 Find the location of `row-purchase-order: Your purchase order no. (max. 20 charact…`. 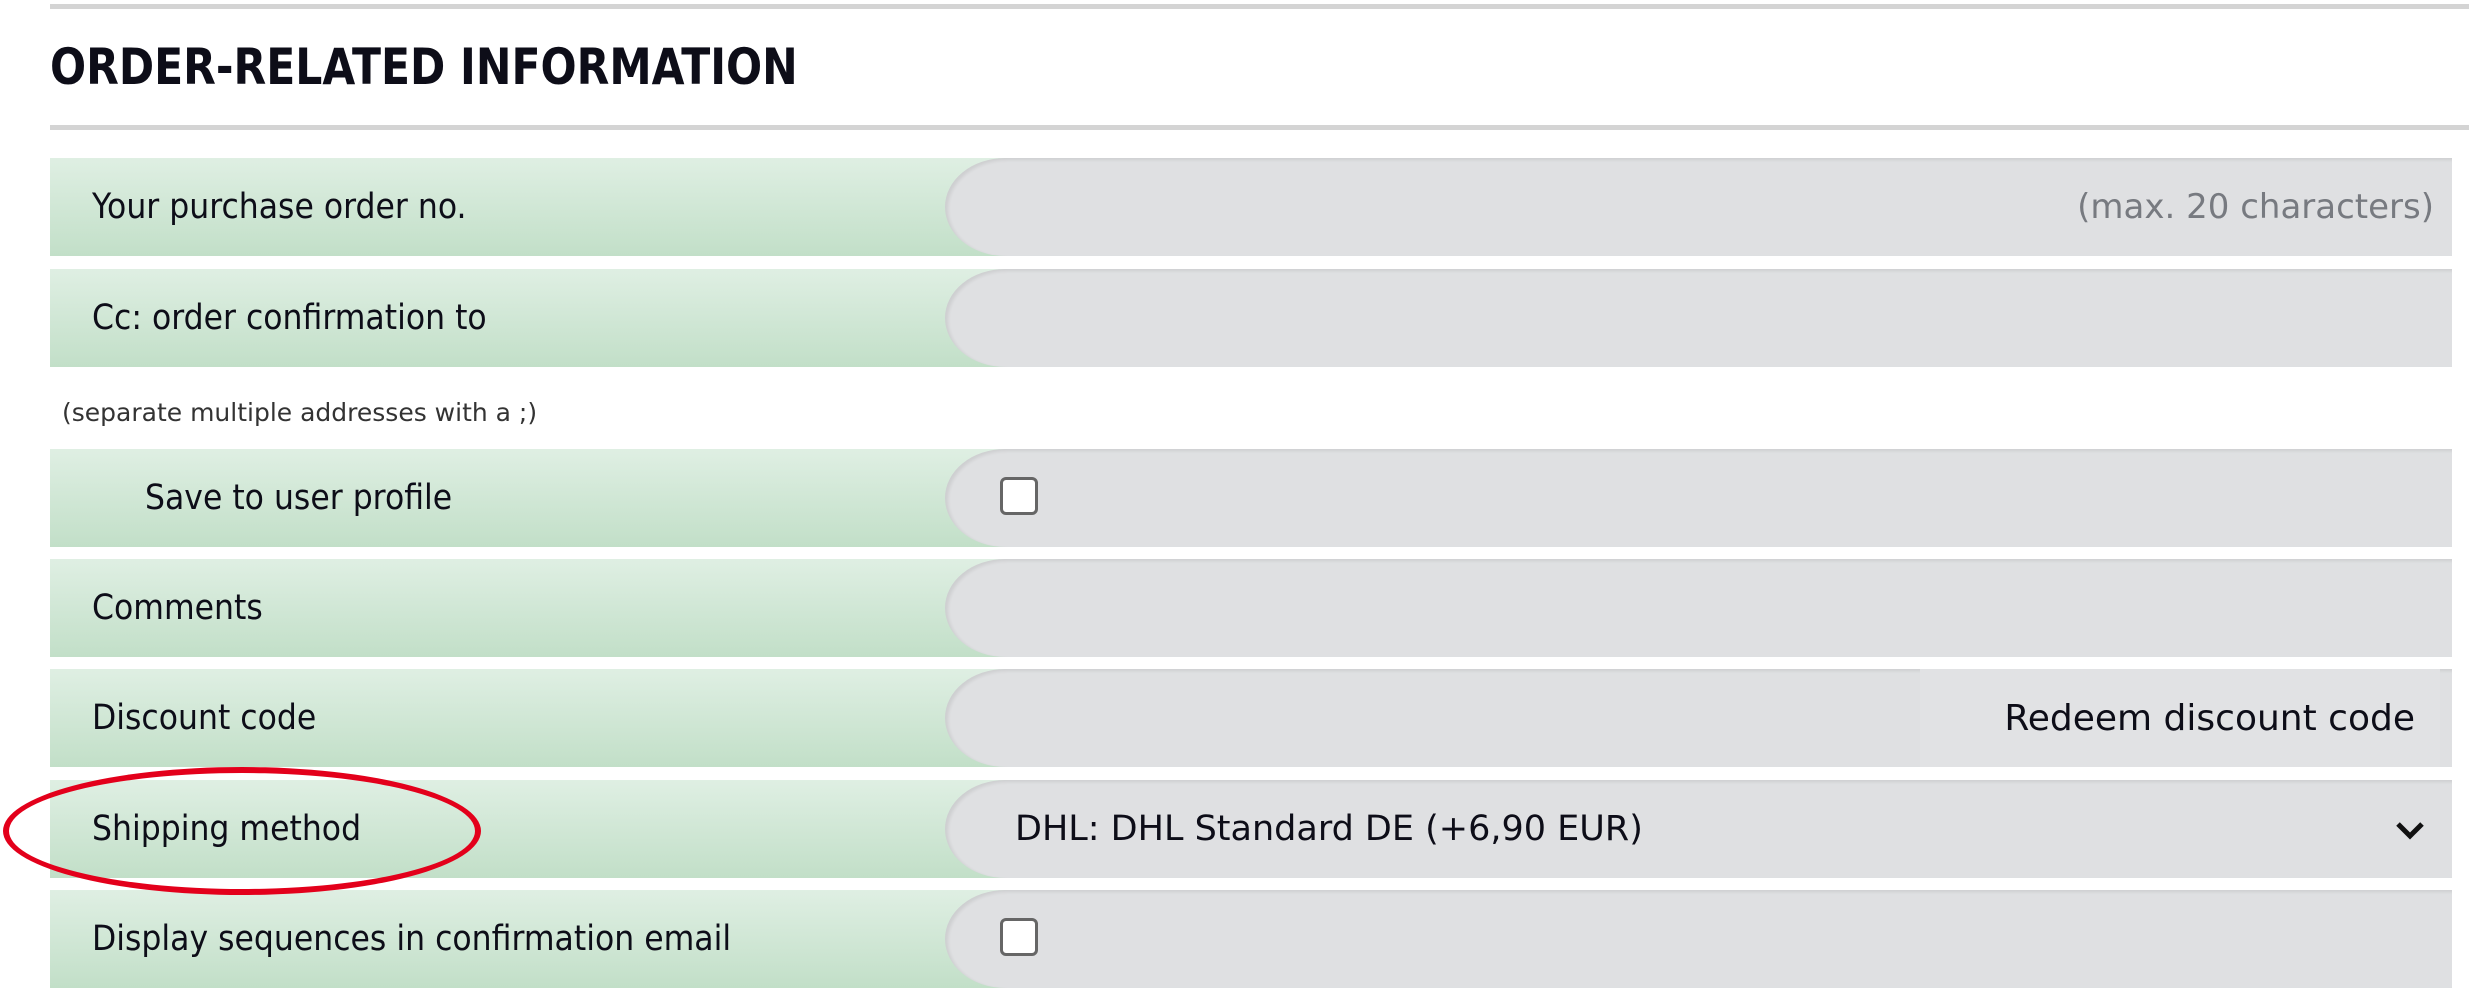

row-purchase-order: Your purchase order no. (max. 20 charact… is located at coordinates (1251, 207).